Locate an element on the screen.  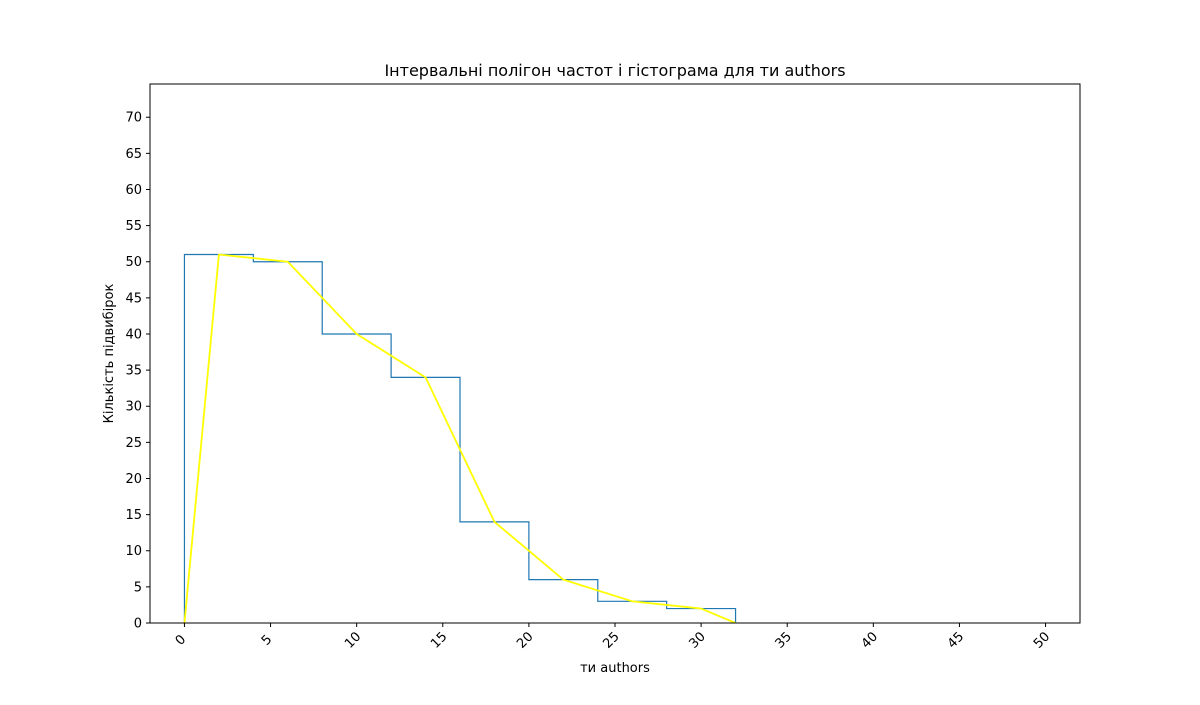
x-axis-ticks: 0 5 10 15 20 25 30 35 40 45 50 is located at coordinates (613, 637).